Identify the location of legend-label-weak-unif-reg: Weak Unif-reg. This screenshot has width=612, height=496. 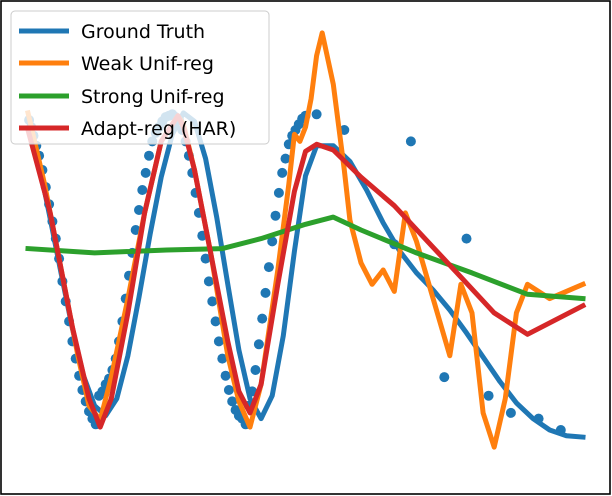
(147, 64).